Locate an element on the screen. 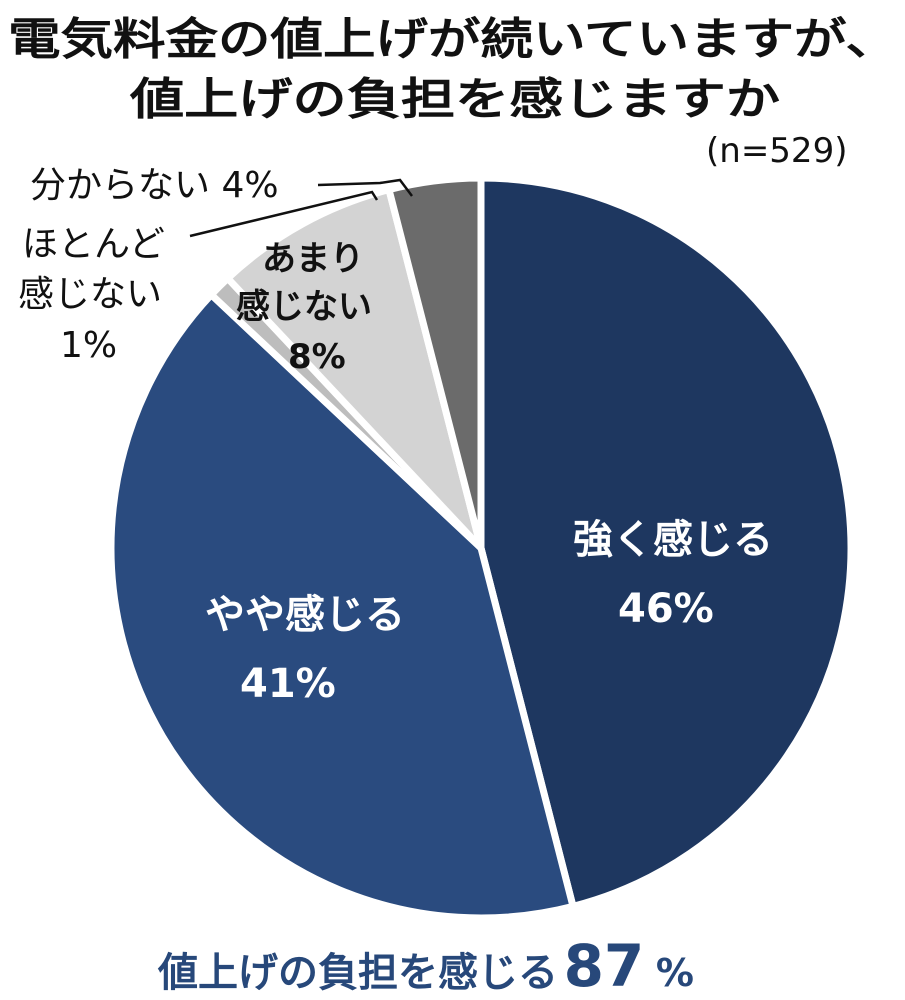 This screenshot has height=1000, width=905. label-not-much-line1: あまり is located at coordinates (313, 259).